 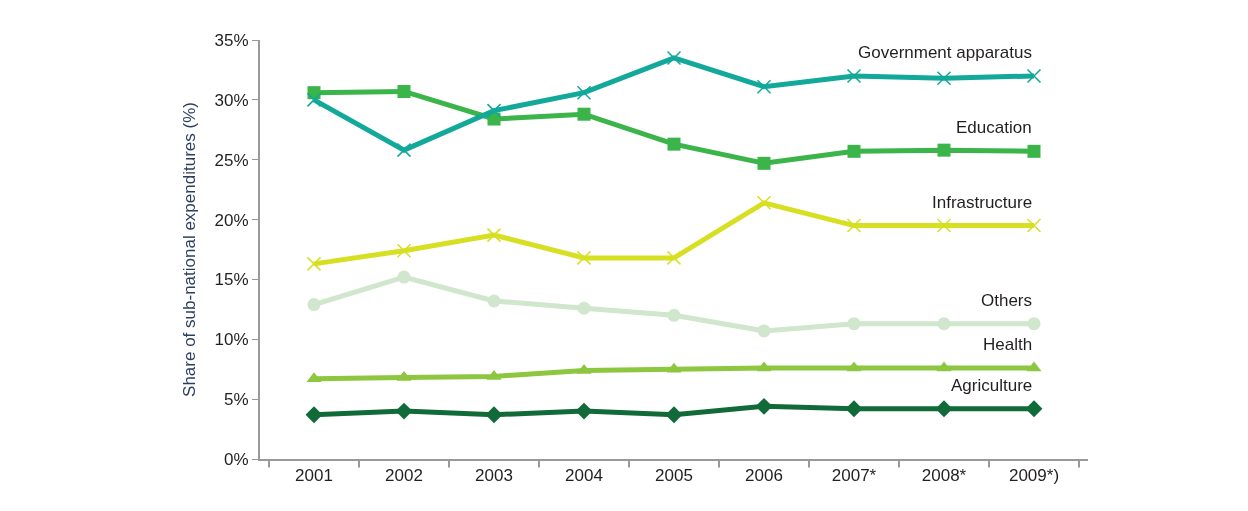 I want to click on series-label: Agriculture, so click(x=992, y=385).